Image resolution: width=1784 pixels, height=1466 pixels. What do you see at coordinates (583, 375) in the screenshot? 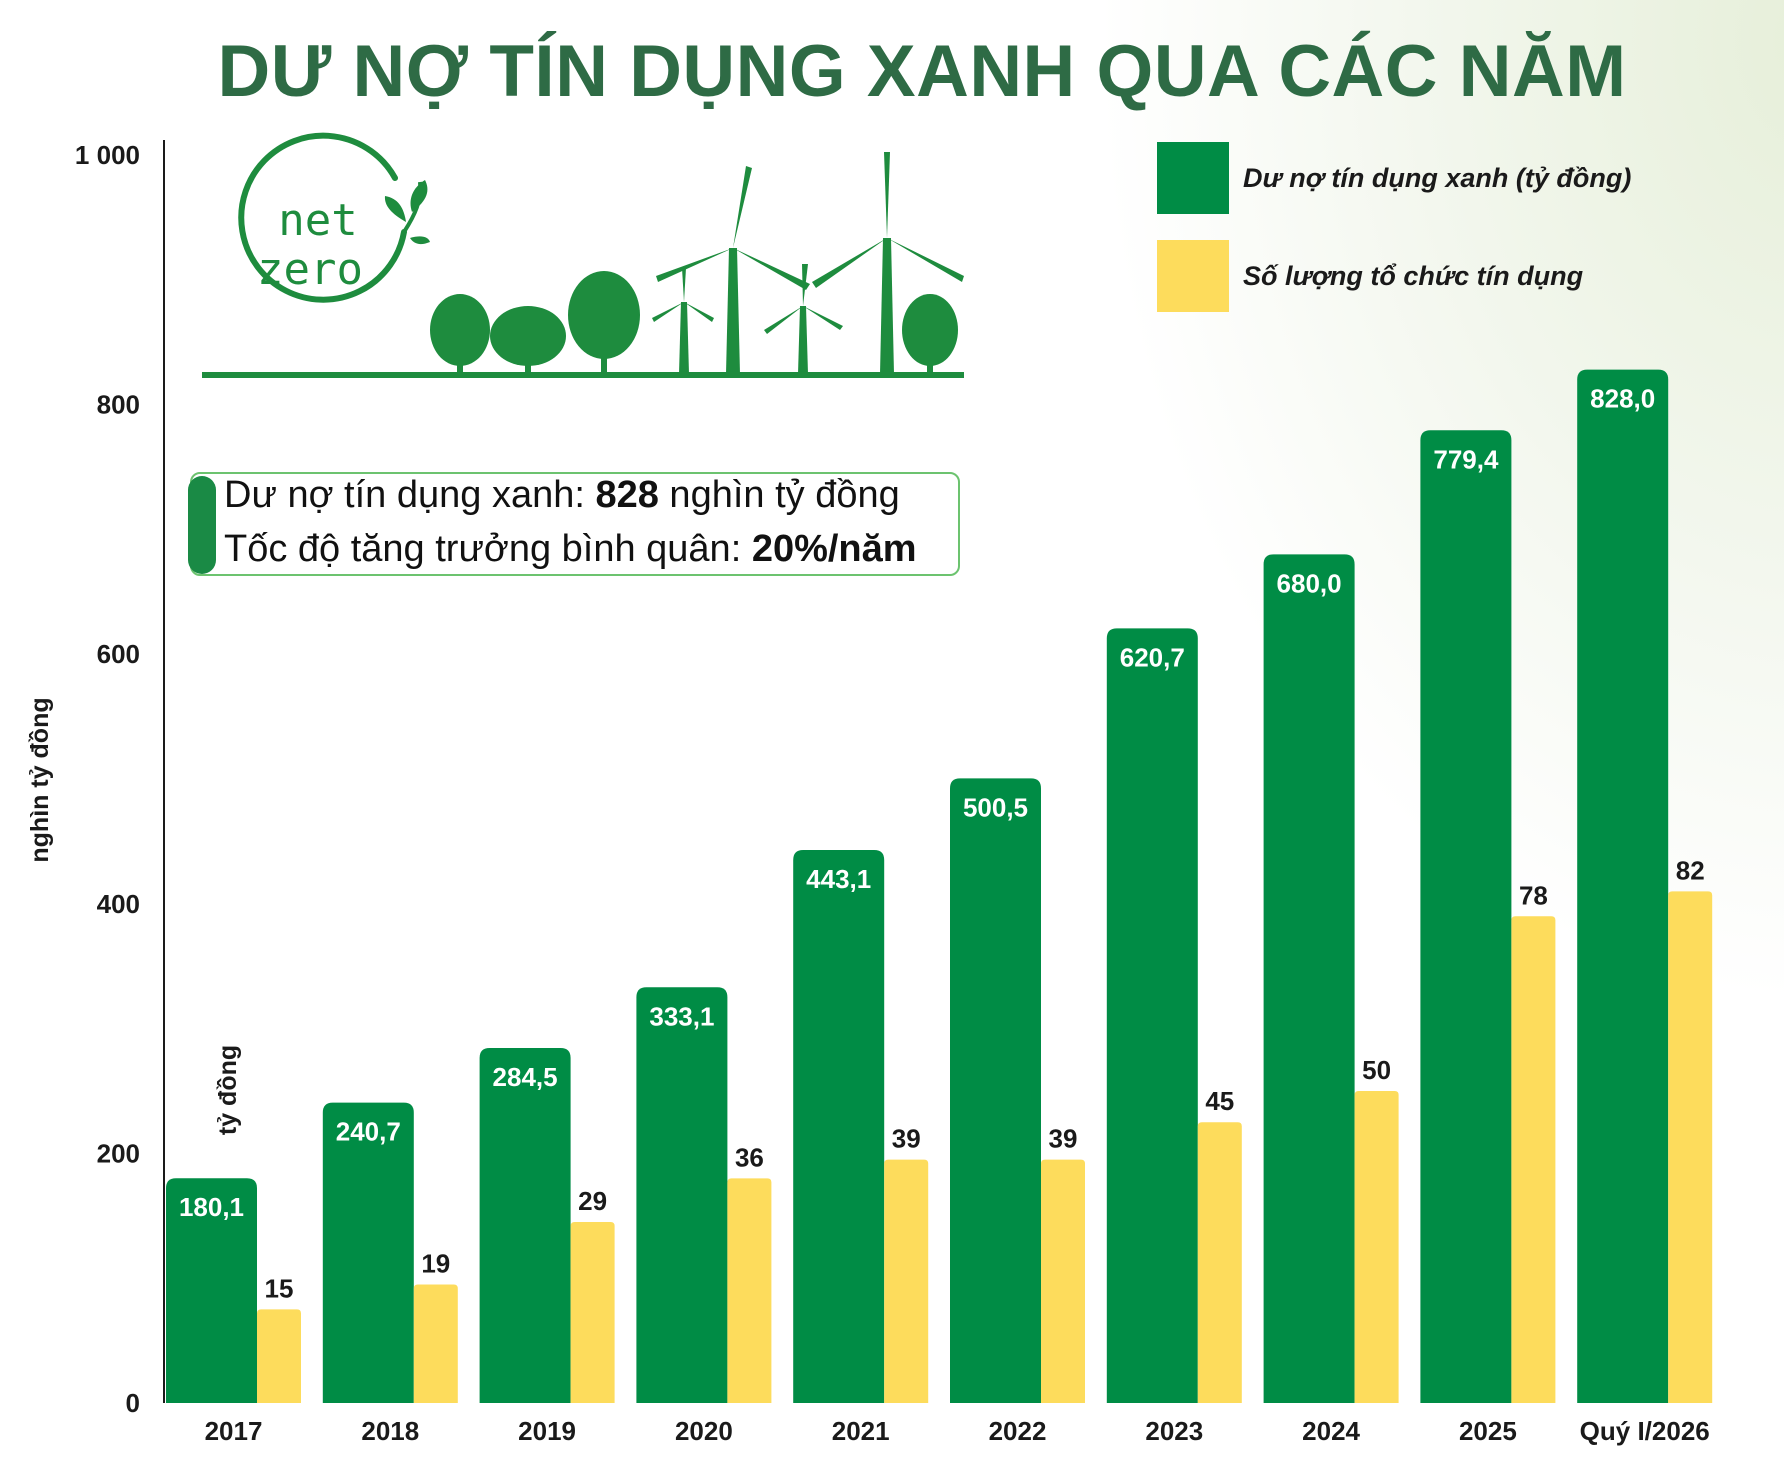
I see `ground-line` at bounding box center [583, 375].